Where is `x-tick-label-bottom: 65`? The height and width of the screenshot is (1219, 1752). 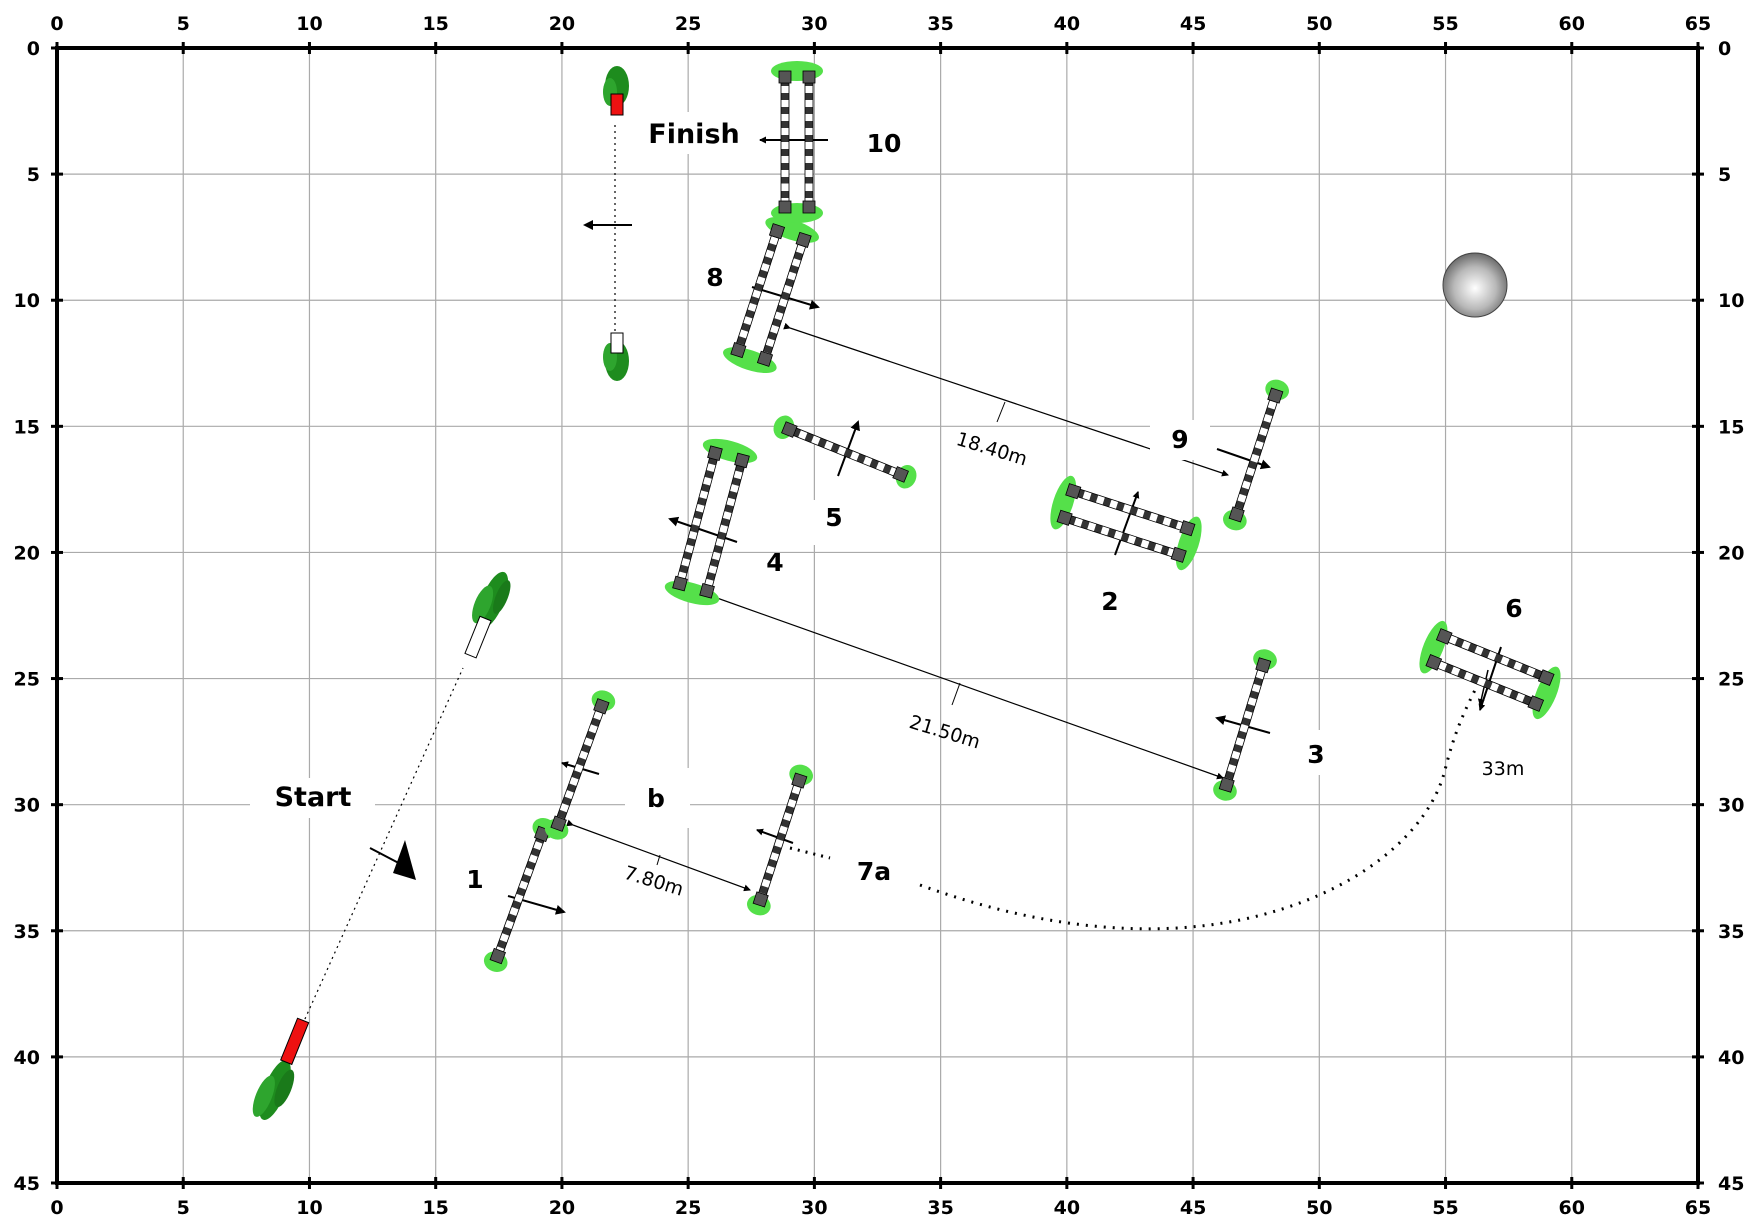
x-tick-label-bottom: 65 is located at coordinates (1698, 1208).